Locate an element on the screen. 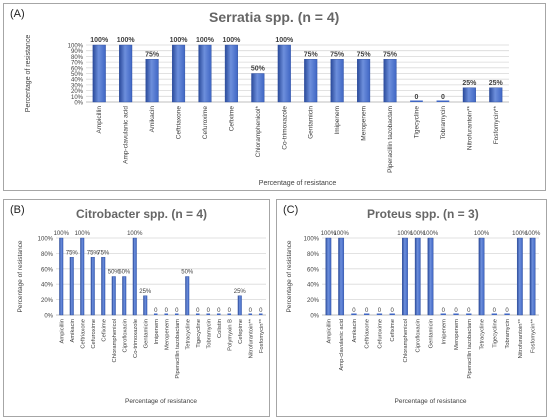  x-tick-label: Tigecycline is located at coordinates (199, 333).